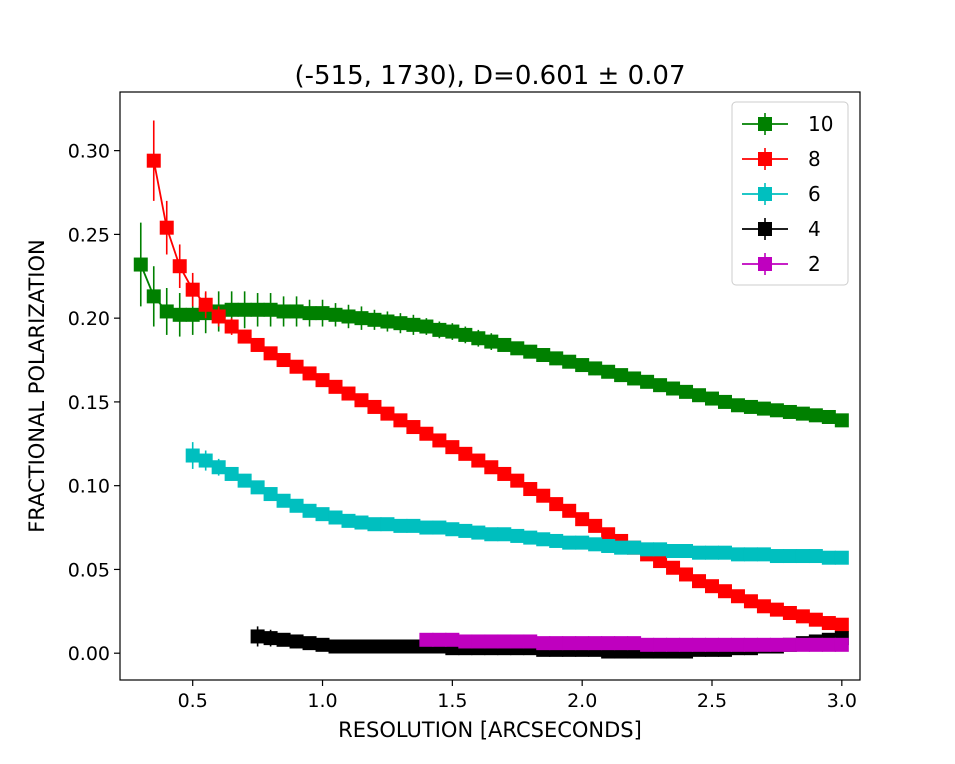 The image size is (955, 764). What do you see at coordinates (89, 235) in the screenshot?
I see `y-tick-label: 0.25` at bounding box center [89, 235].